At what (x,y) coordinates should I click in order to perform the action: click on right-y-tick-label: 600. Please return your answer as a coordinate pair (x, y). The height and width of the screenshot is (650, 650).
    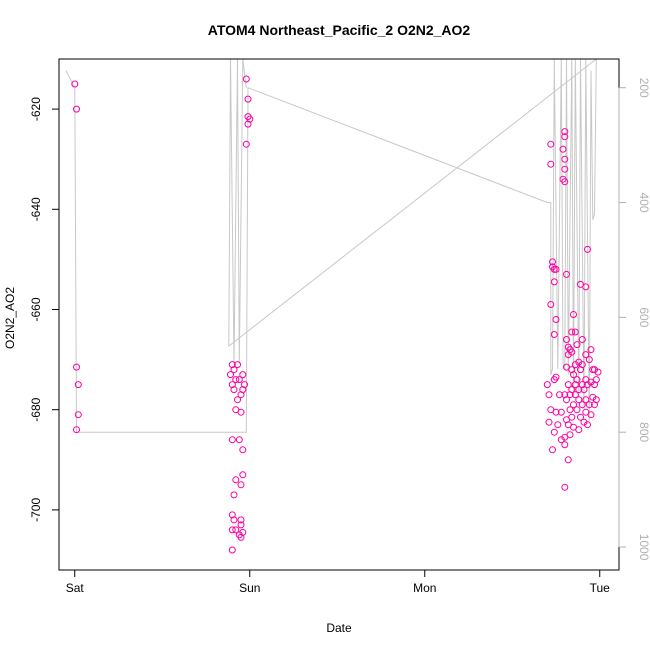
    Looking at the image, I should click on (643, 317).